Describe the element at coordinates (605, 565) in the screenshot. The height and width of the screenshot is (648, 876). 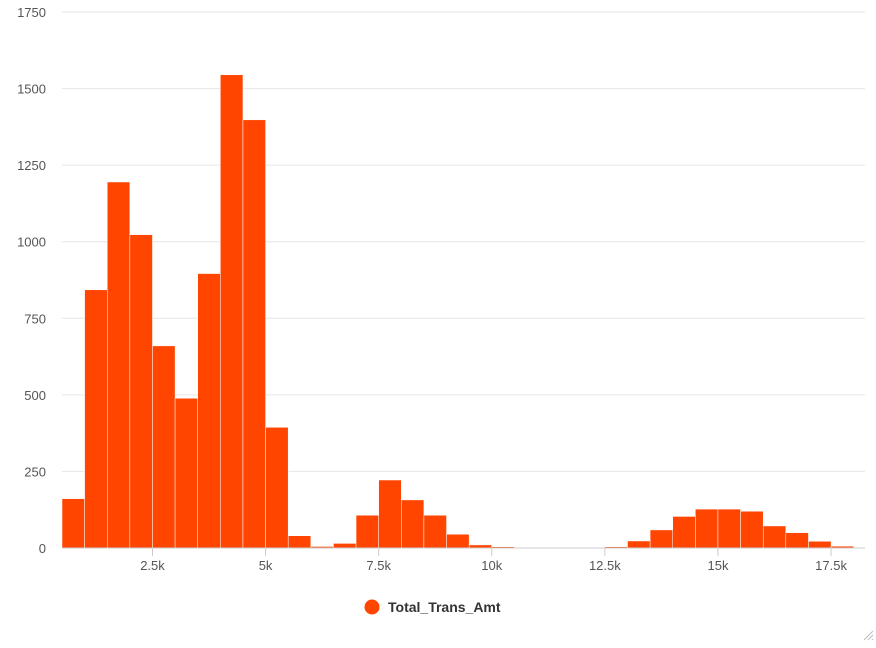
I see `x-tick-label: 12.5k` at that location.